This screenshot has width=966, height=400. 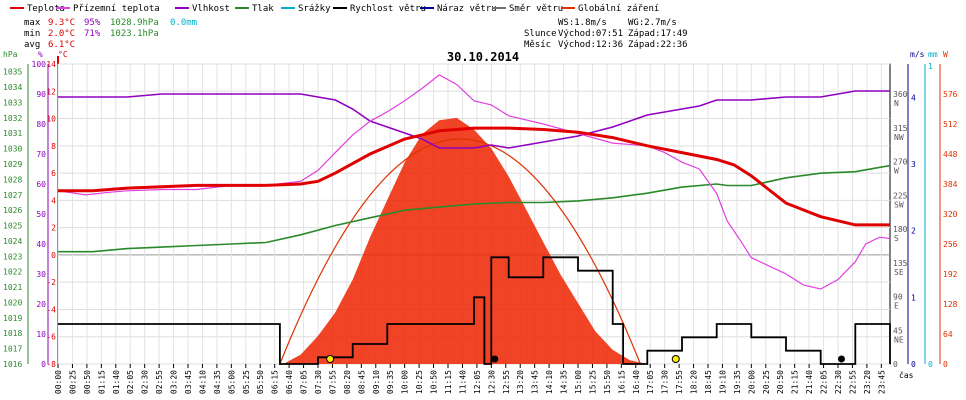 I want to click on w-tick: 0, so click(x=945, y=364).